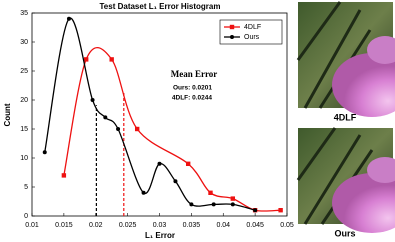 The height and width of the screenshot is (242, 395). What do you see at coordinates (160, 6) in the screenshot?
I see `chart-title: Test Dataset L₁ Error Histogram` at bounding box center [160, 6].